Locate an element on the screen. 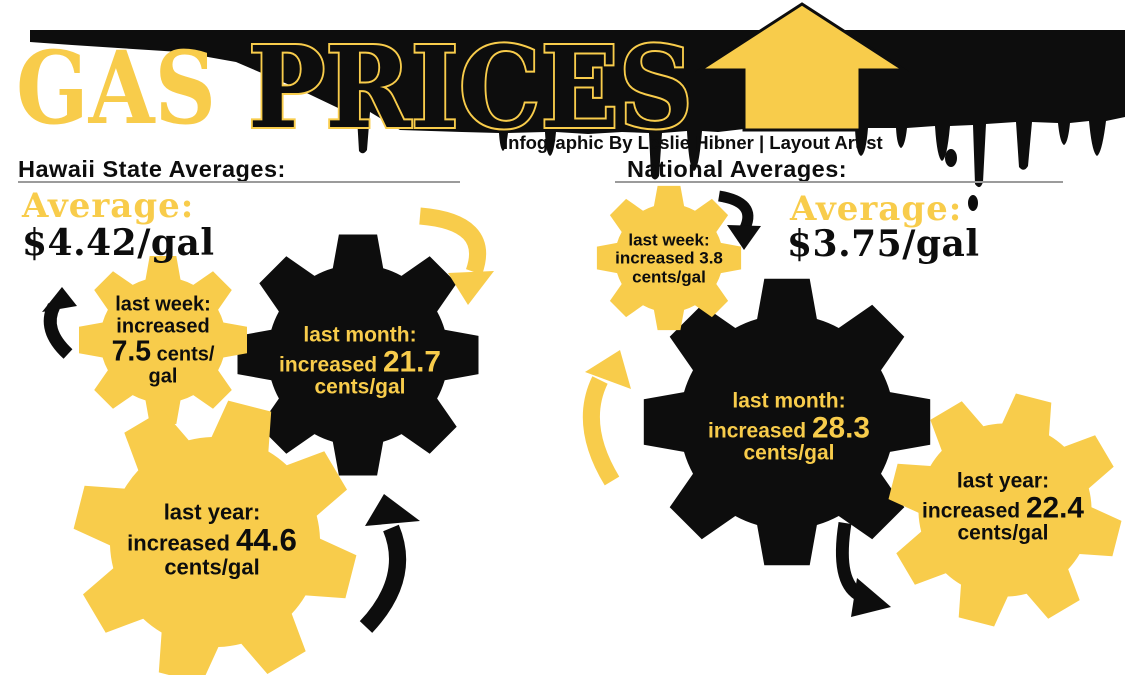  curved-arrow-hawaii-week-up is located at coordinates (59, 323).